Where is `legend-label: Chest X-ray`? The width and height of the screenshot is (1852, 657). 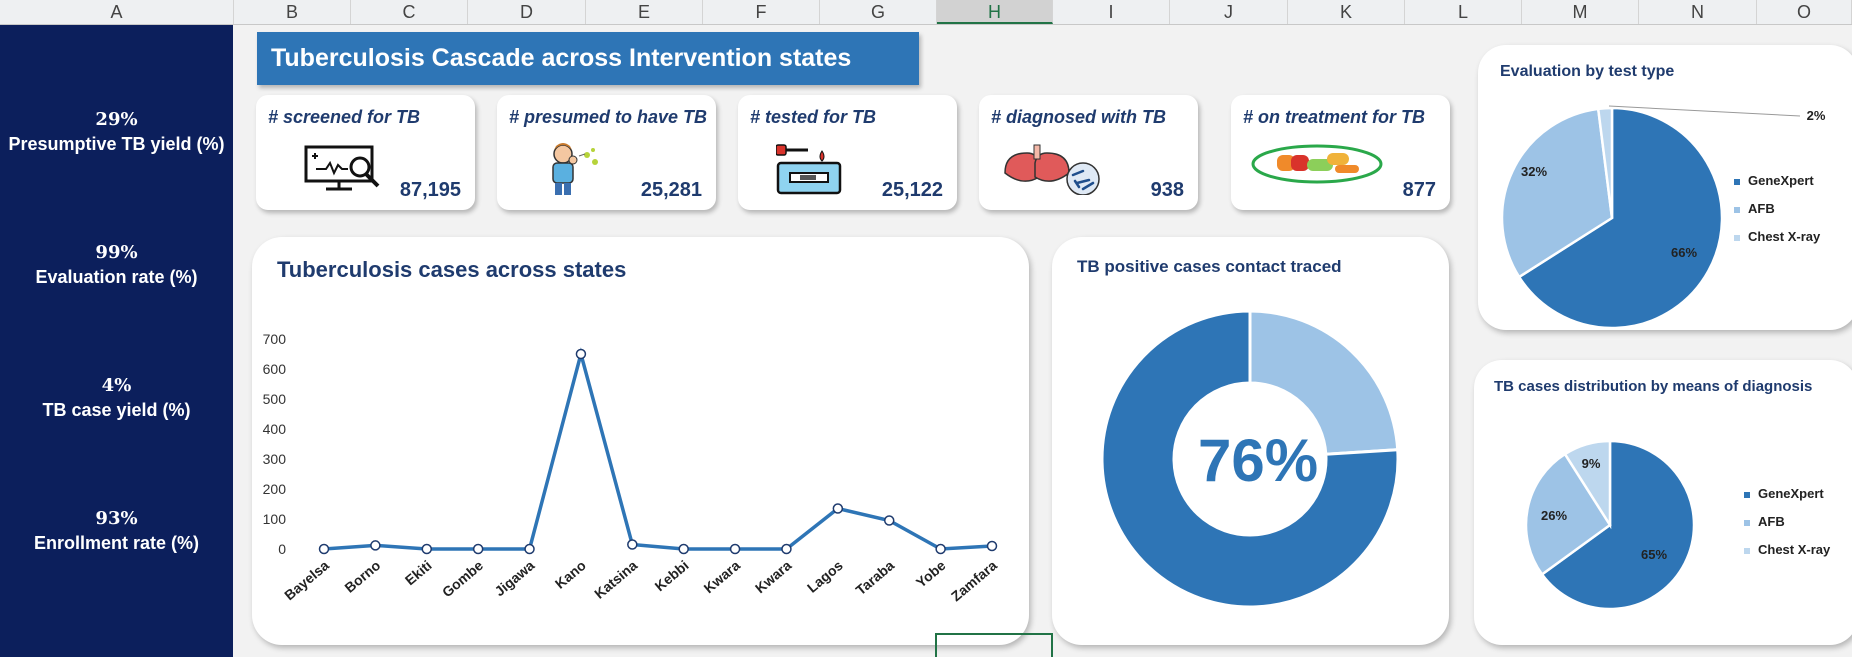 legend-label: Chest X-ray is located at coordinates (1794, 549).